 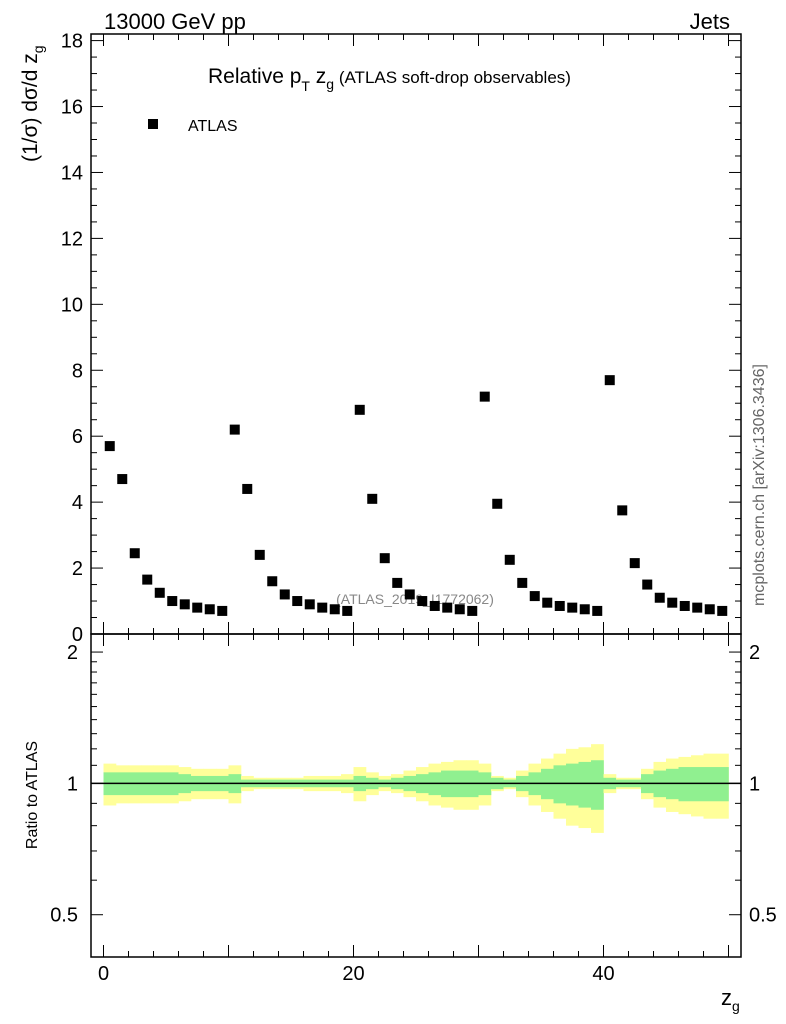 I want to click on ratio-y-tick-label-right: 0.5, so click(x=763, y=916).